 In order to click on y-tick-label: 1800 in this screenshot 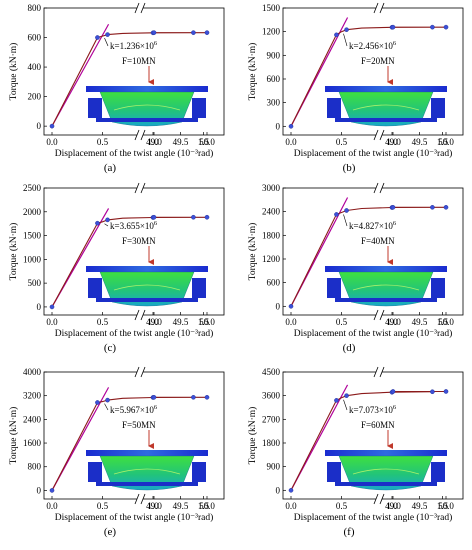, I will do `click(271, 443)`.